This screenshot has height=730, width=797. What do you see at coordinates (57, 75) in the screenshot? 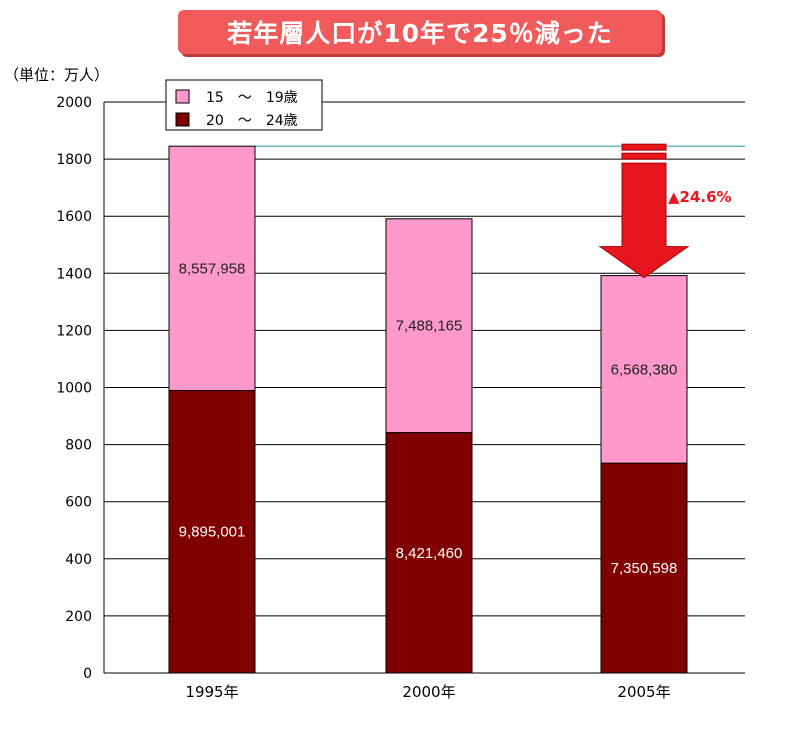
I see `unit-label: （単位：万人）` at bounding box center [57, 75].